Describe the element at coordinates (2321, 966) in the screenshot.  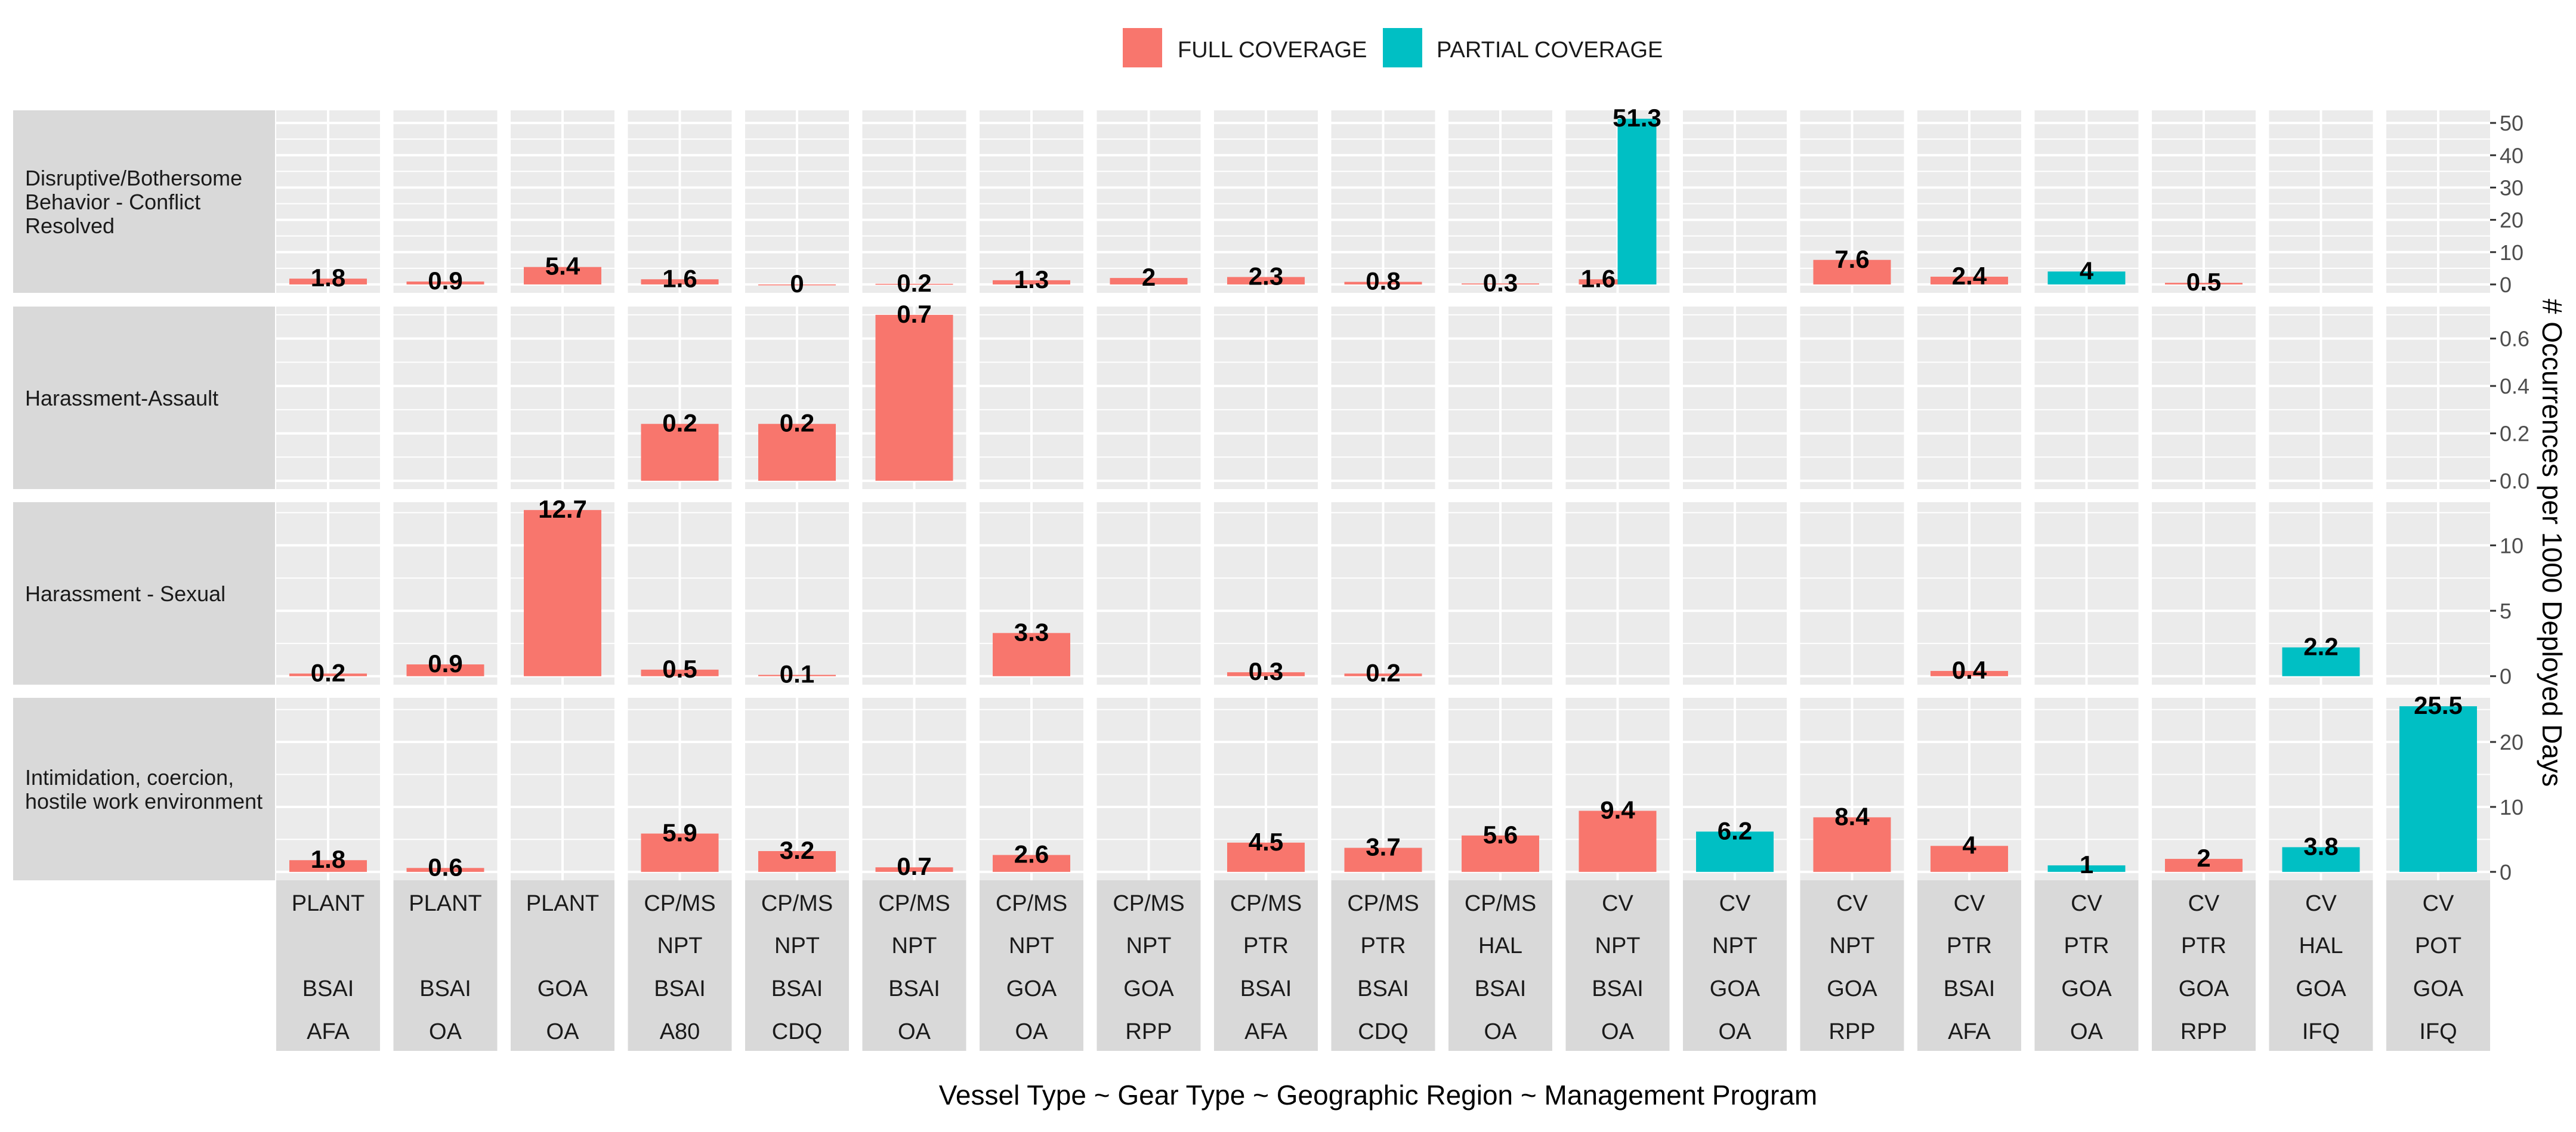
I see `column-strip: CV HAL GOA IFQ` at that location.